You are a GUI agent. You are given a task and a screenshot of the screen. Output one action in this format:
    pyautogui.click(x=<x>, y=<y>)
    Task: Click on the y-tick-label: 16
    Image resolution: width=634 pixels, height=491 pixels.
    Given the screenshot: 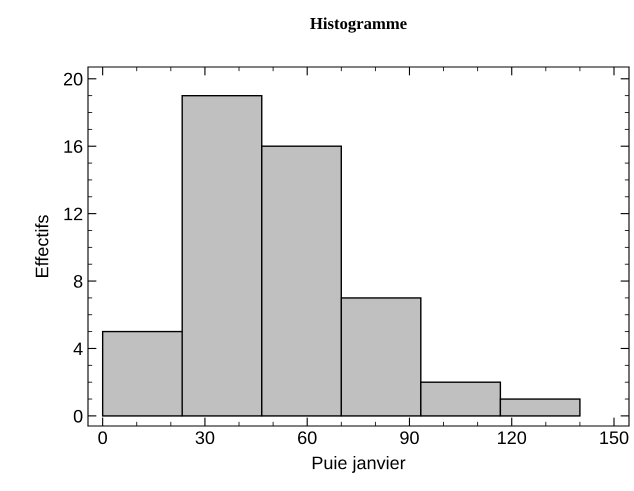 What is the action you would take?
    pyautogui.click(x=73, y=146)
    